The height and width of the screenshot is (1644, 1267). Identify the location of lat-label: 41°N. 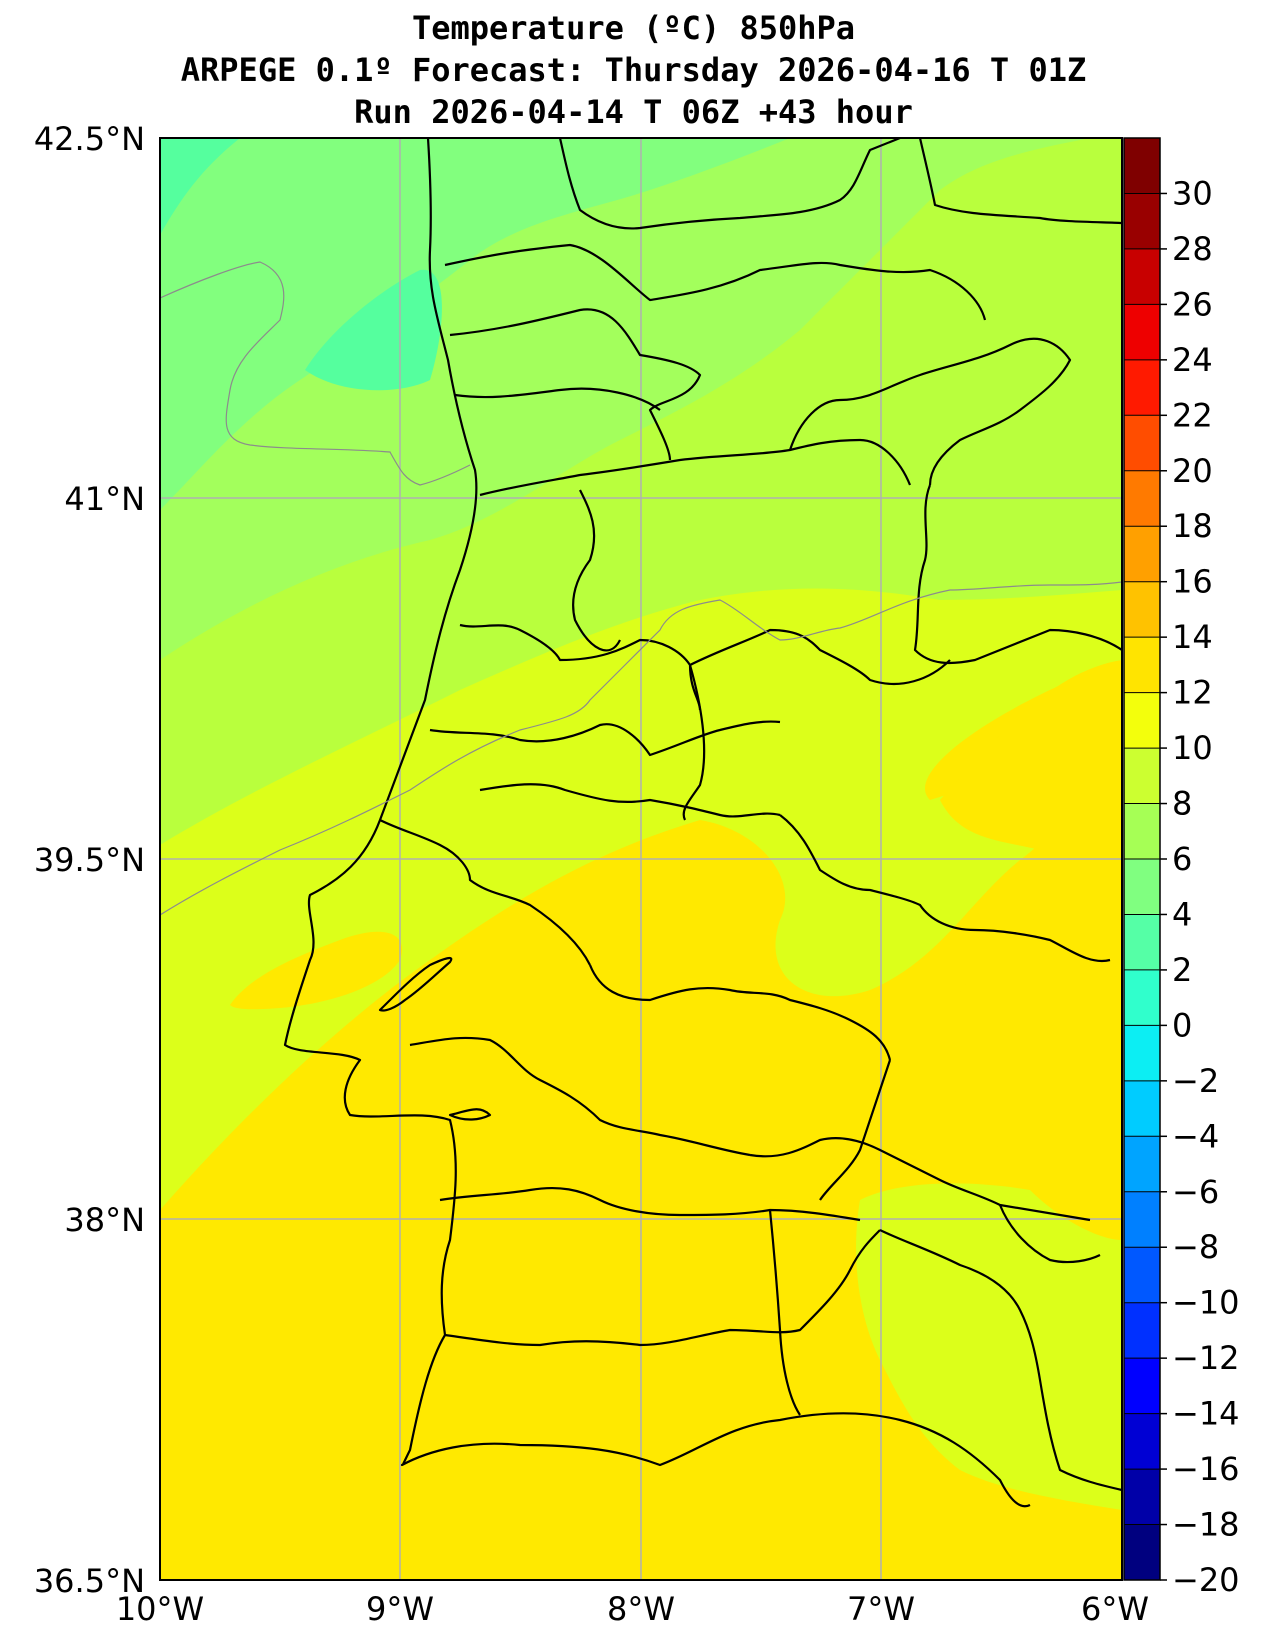
(104, 499).